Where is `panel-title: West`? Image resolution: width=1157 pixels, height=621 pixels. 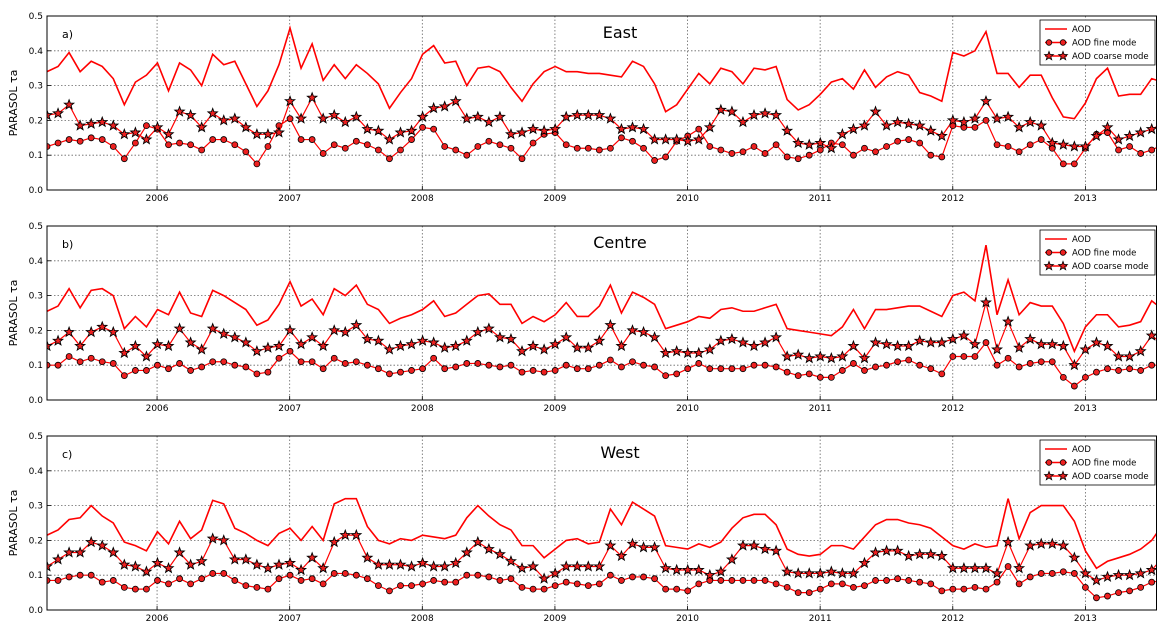
panel-title: West is located at coordinates (619, 452).